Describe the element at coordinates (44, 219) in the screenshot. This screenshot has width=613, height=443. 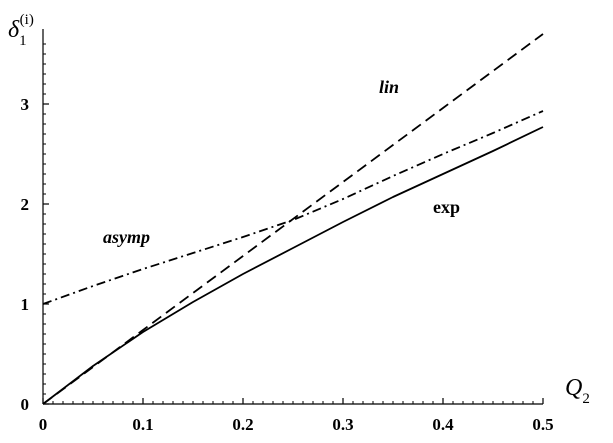
I see `y-minor-ticks` at that location.